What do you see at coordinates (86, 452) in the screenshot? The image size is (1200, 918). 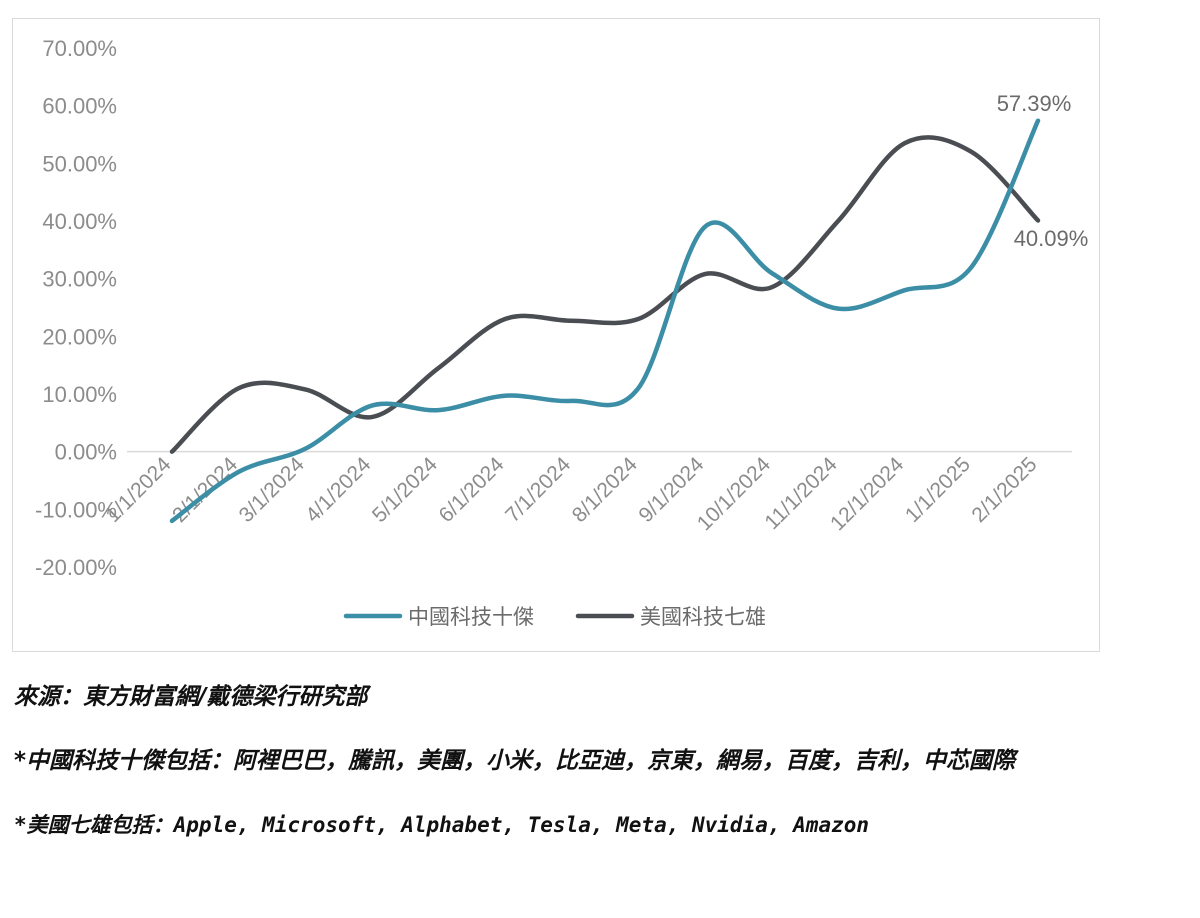 I see `y-tick-label: 0.00%` at bounding box center [86, 452].